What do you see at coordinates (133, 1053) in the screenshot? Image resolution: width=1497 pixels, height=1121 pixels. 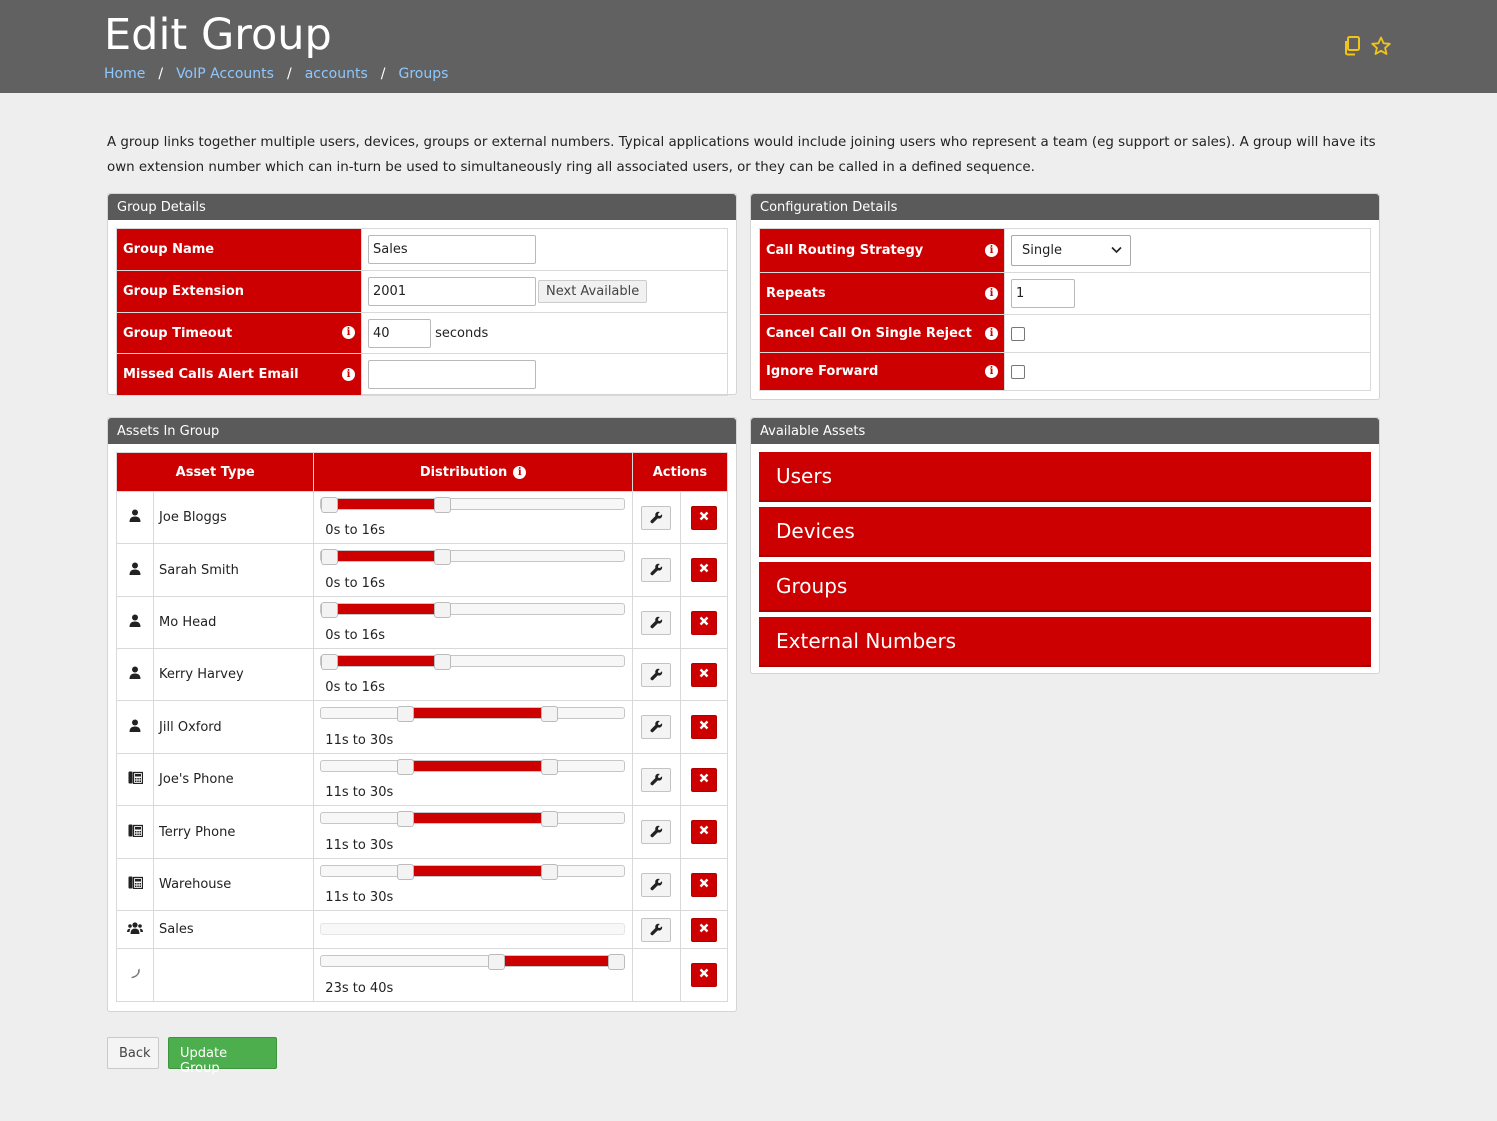 I see `back-button: Back` at bounding box center [133, 1053].